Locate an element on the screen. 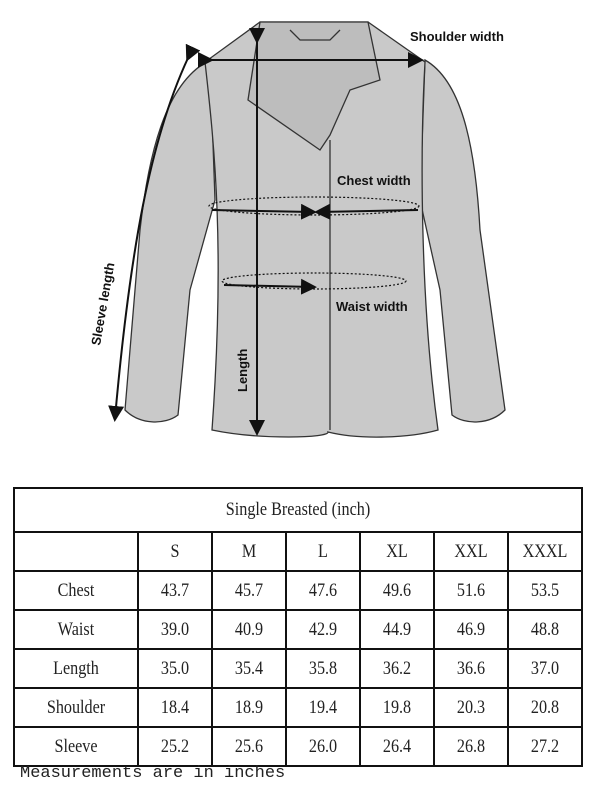  measurement-cell: 49.6 is located at coordinates (397, 590).